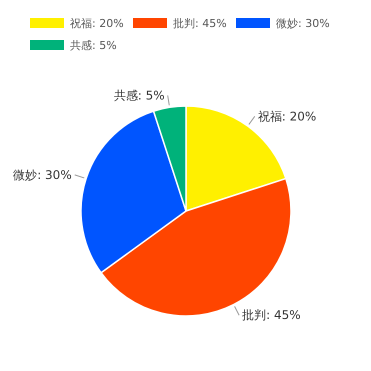 The image size is (371, 371). What do you see at coordinates (271, 315) in the screenshot?
I see `slice-label: 批判: 45%` at bounding box center [271, 315].